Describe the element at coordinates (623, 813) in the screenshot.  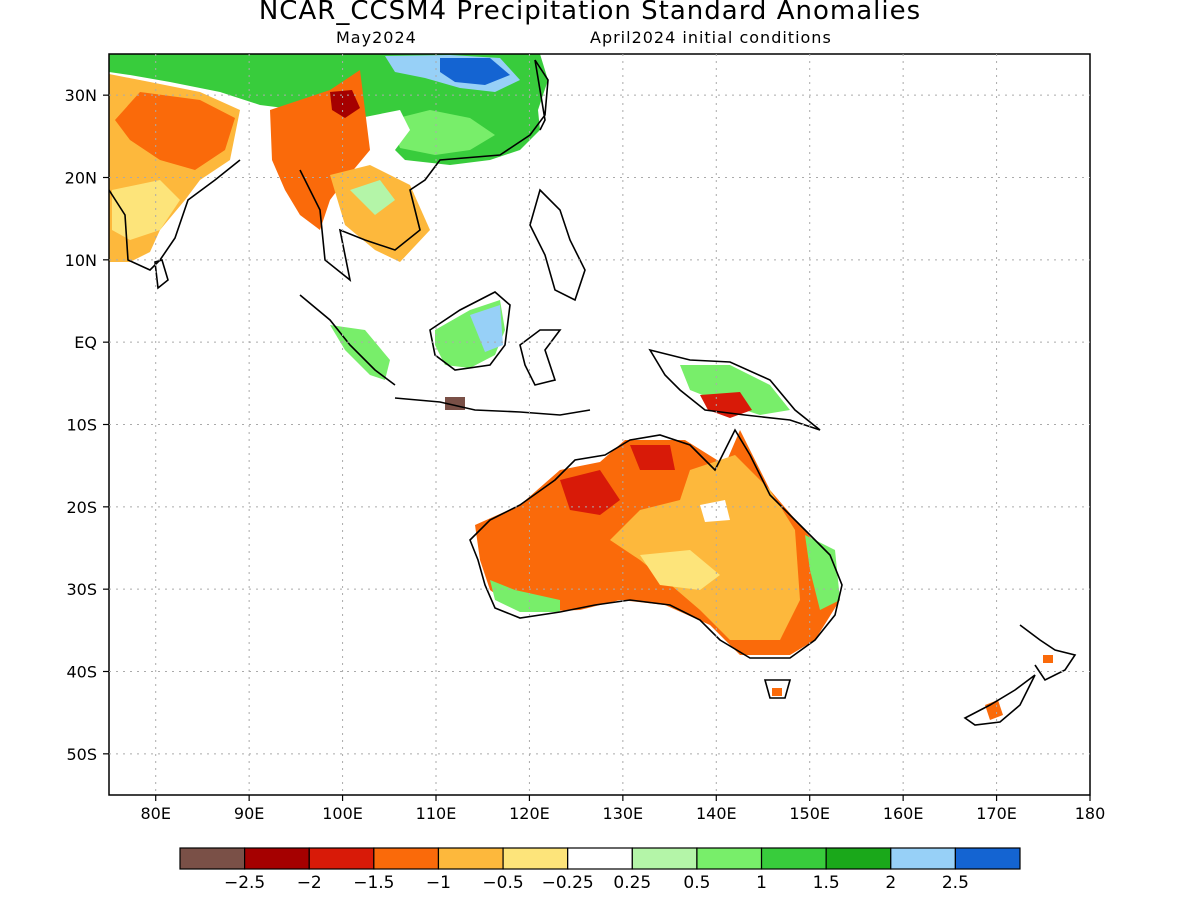
I see `tick-label-lon: 130E` at that location.